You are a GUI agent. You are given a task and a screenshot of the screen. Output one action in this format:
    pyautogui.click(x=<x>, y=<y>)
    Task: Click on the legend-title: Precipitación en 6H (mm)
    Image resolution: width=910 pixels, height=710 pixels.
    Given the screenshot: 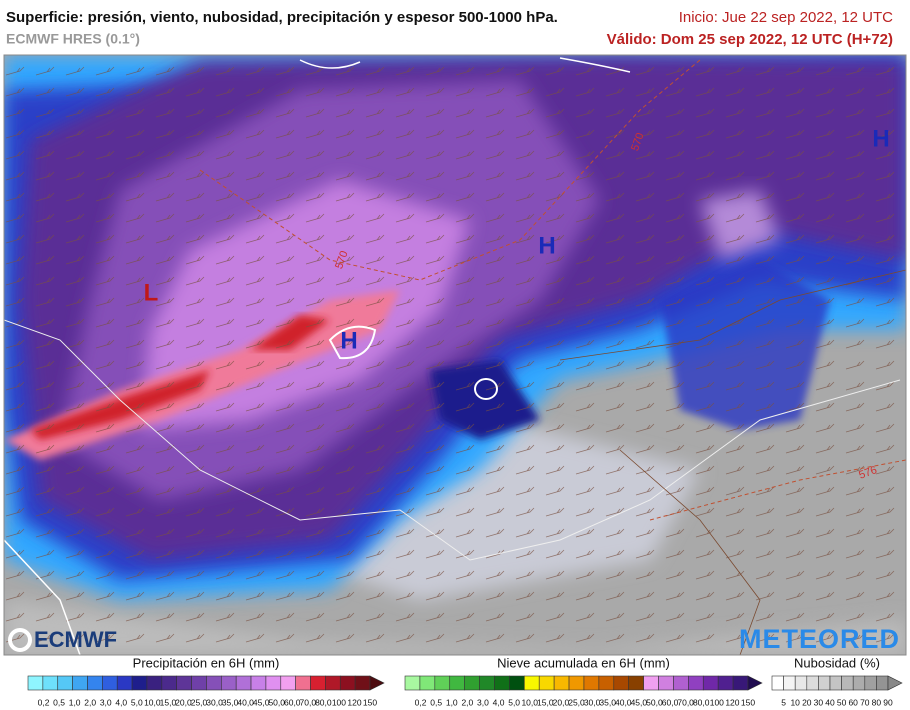 What is the action you would take?
    pyautogui.click(x=206, y=662)
    